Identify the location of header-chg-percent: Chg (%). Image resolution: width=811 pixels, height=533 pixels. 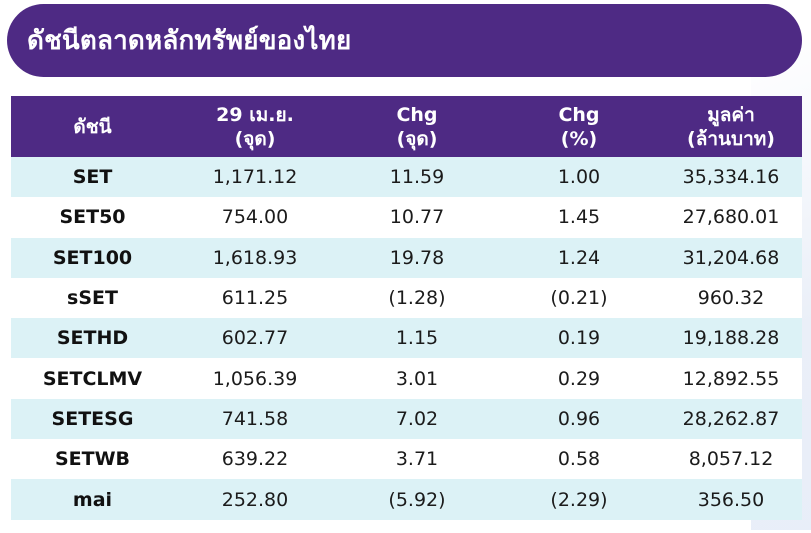
(579, 126).